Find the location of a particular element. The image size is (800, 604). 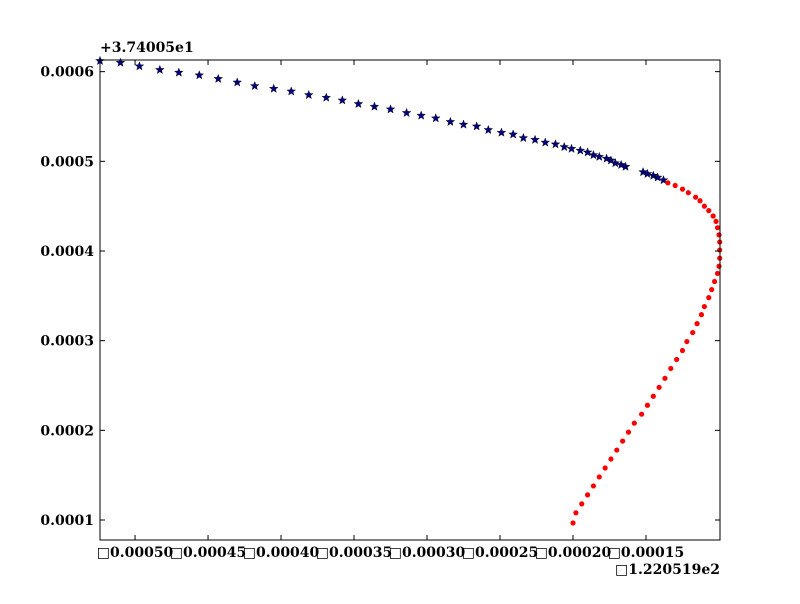

y-tick-label: 0.0003 is located at coordinates (67, 342).